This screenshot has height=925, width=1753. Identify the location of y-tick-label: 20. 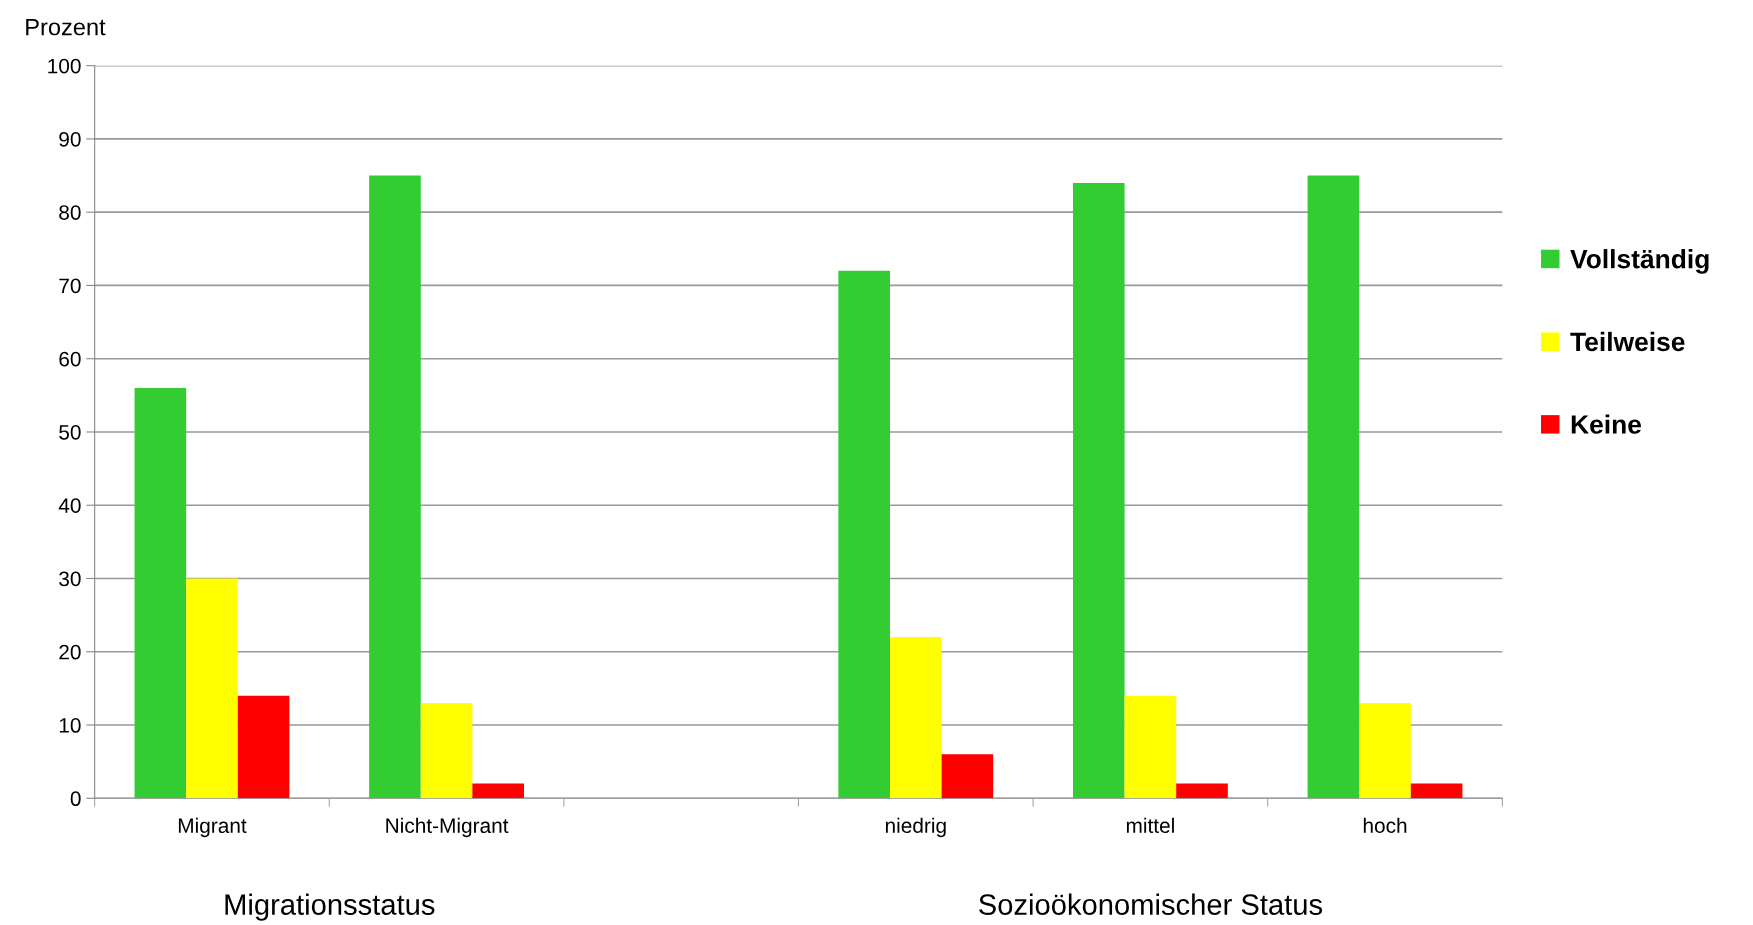
(70, 652).